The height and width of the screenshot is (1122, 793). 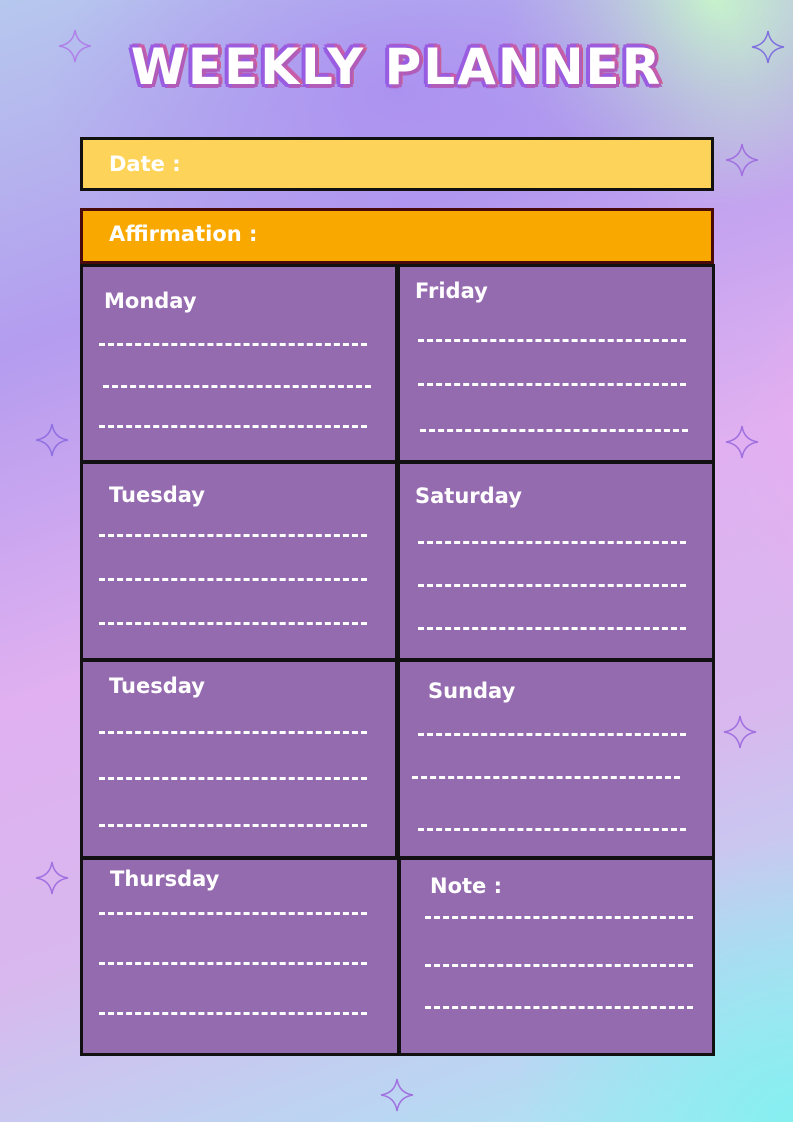 I want to click on date-label: Date :, so click(x=145, y=164).